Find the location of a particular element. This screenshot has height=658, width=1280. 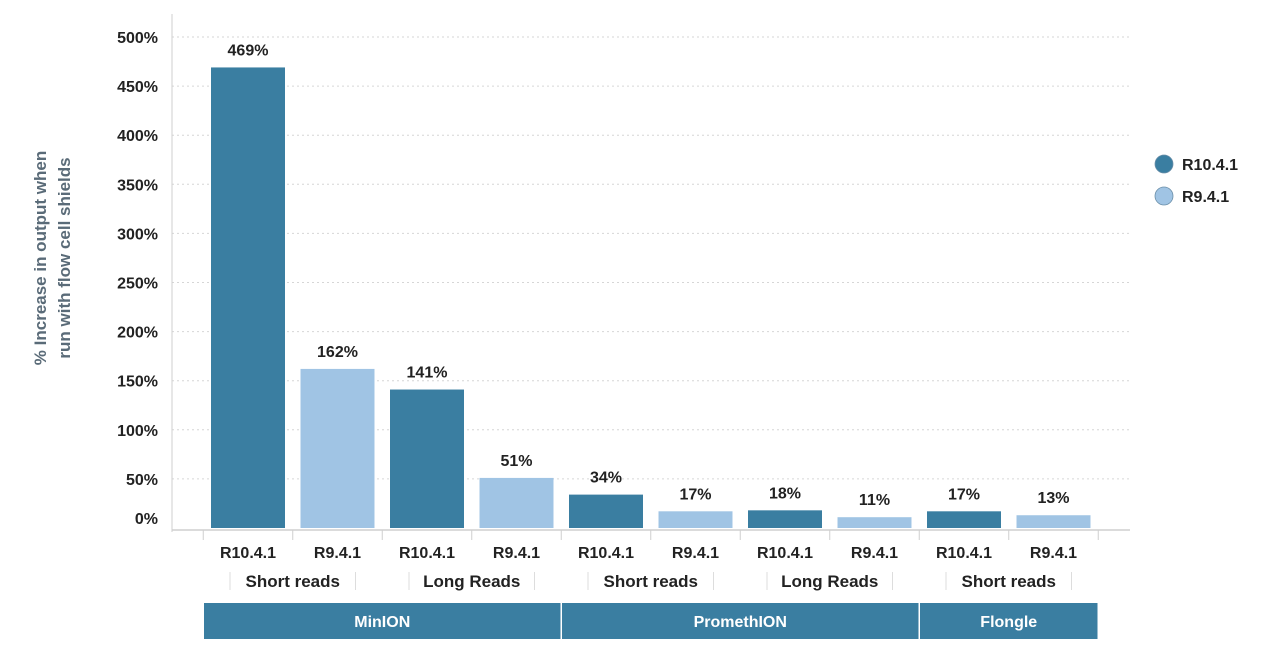

y-tick-label: 500% is located at coordinates (137, 38).